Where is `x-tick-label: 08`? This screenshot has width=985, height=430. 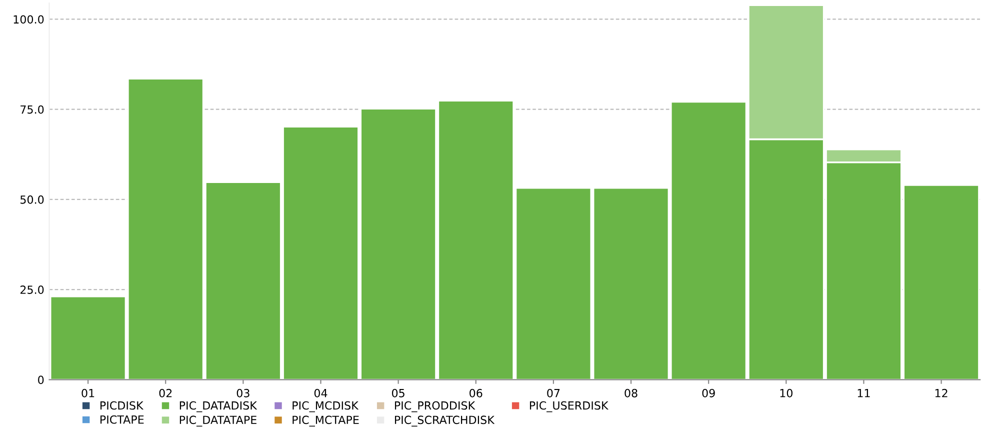
x-tick-label: 08 is located at coordinates (631, 393).